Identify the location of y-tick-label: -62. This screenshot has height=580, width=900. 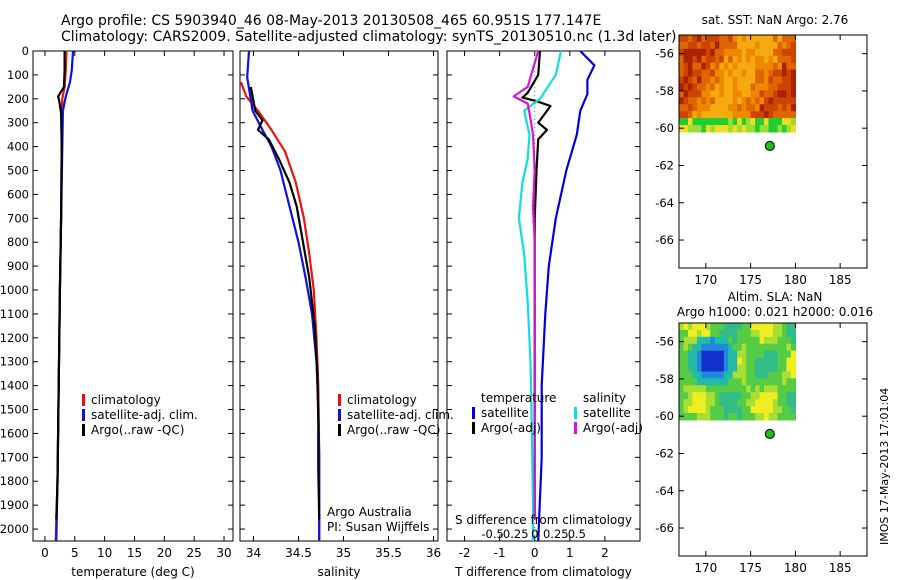
(664, 453).